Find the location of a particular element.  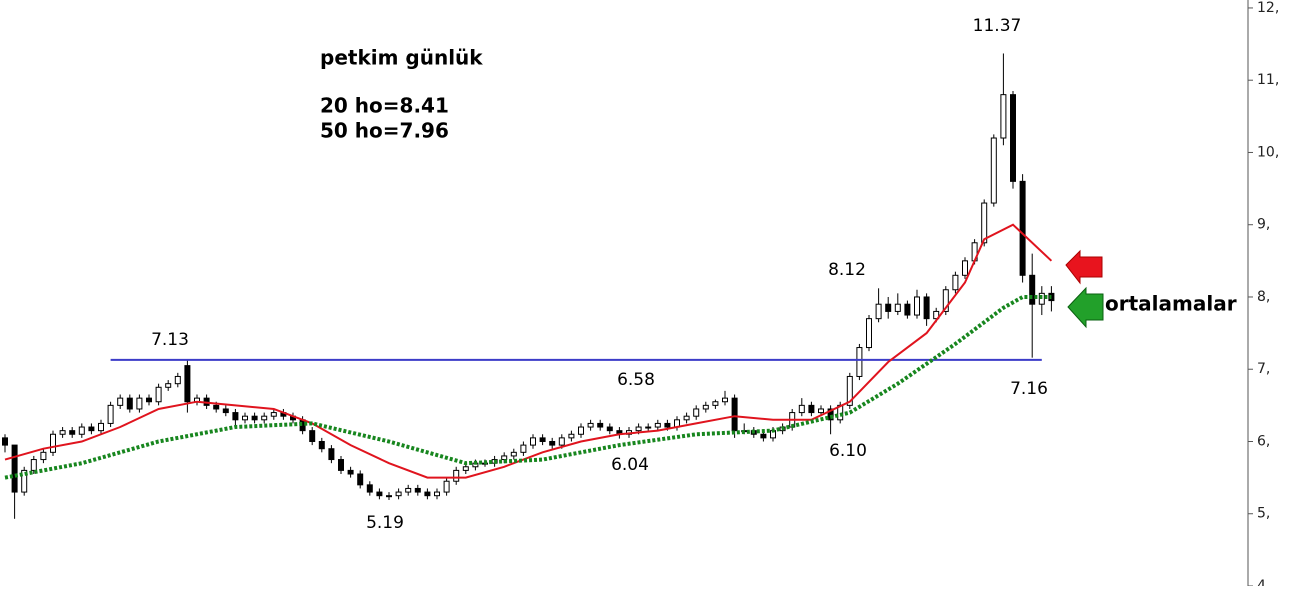

annotation: 6.04 is located at coordinates (630, 465).